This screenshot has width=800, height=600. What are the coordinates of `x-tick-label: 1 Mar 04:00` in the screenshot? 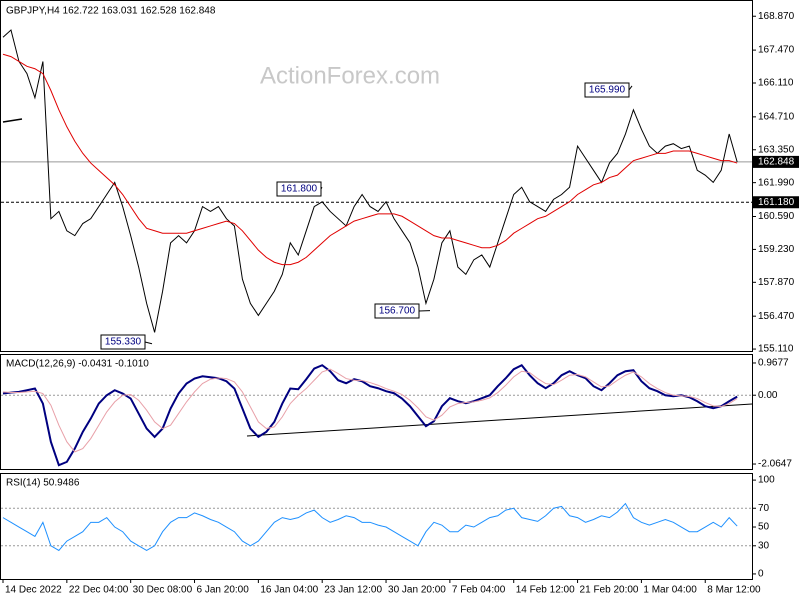 It's located at (670, 590).